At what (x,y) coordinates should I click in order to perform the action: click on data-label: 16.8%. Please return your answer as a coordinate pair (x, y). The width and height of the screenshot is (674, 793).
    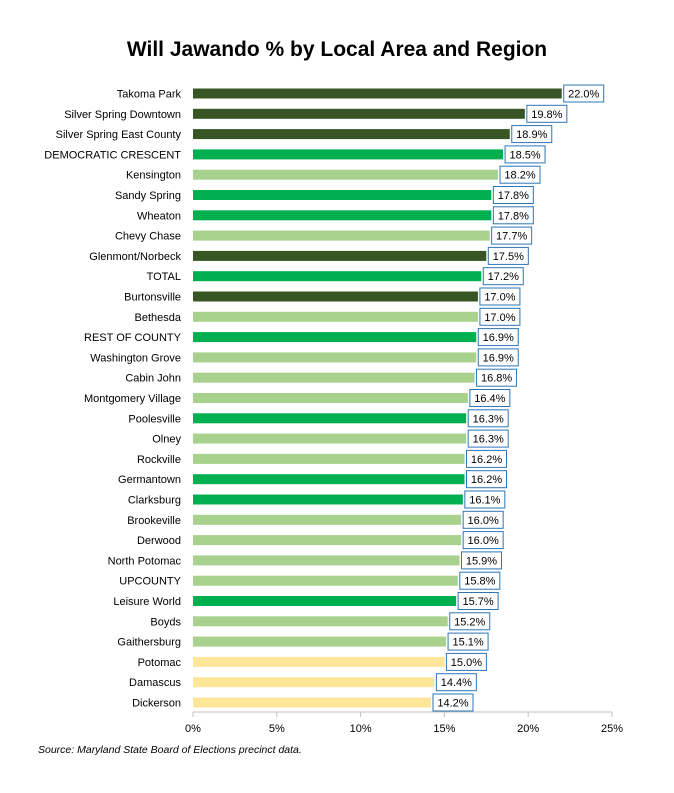
    Looking at the image, I should click on (496, 379).